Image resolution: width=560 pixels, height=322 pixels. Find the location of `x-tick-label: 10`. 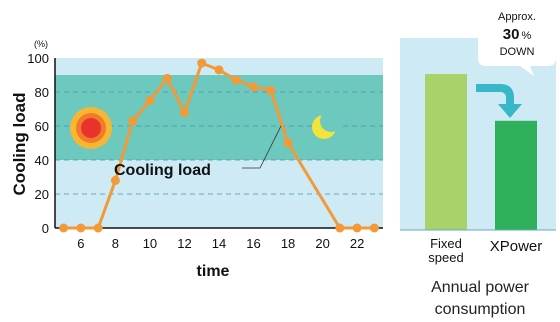

x-tick-label: 10 is located at coordinates (150, 243).